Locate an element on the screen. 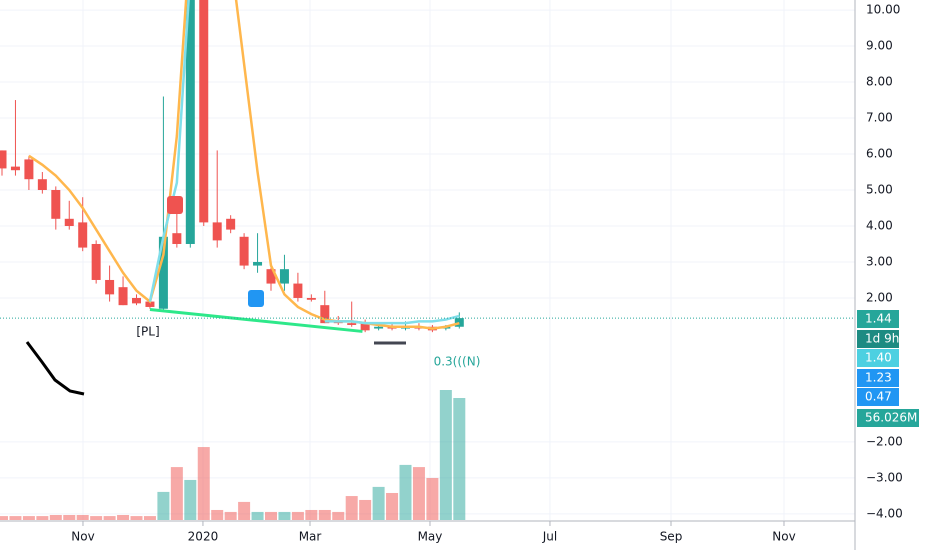 This screenshot has height=550, width=932. y-tick-label: −2.00 is located at coordinates (884, 441).